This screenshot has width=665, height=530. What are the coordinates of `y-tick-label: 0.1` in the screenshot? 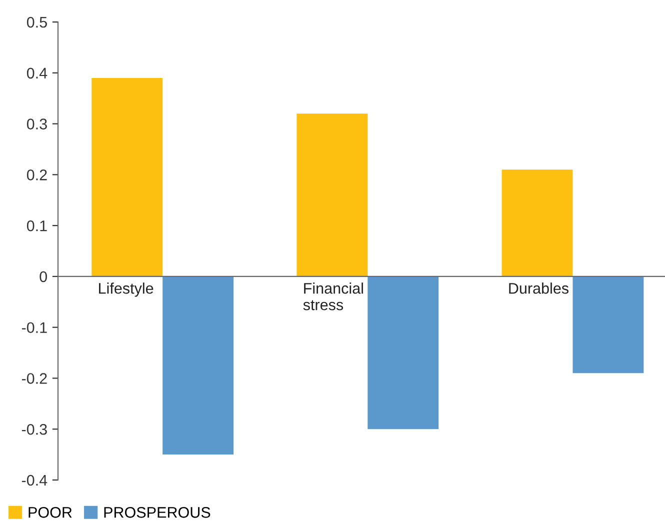 It's located at (36, 226).